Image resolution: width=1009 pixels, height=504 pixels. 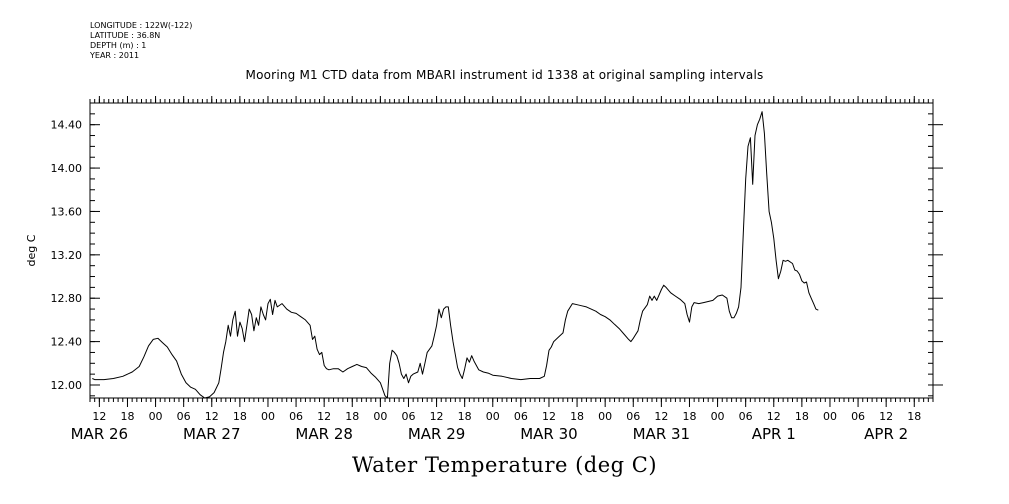 I want to click on x-day-label: MAR 26, so click(x=99, y=434).